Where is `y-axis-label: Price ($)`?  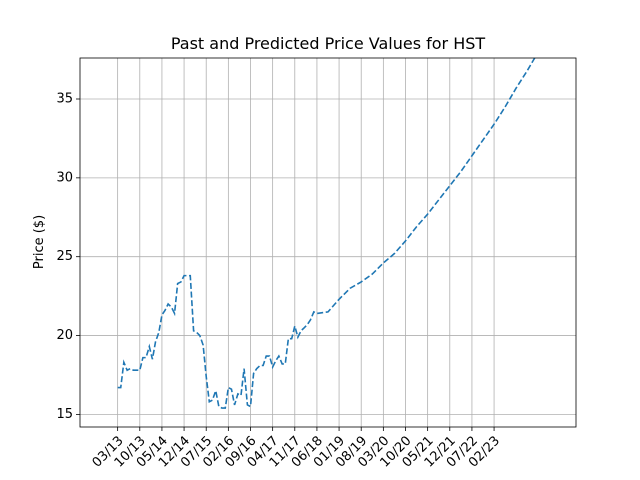
y-axis-label: Price ($) is located at coordinates (39, 242).